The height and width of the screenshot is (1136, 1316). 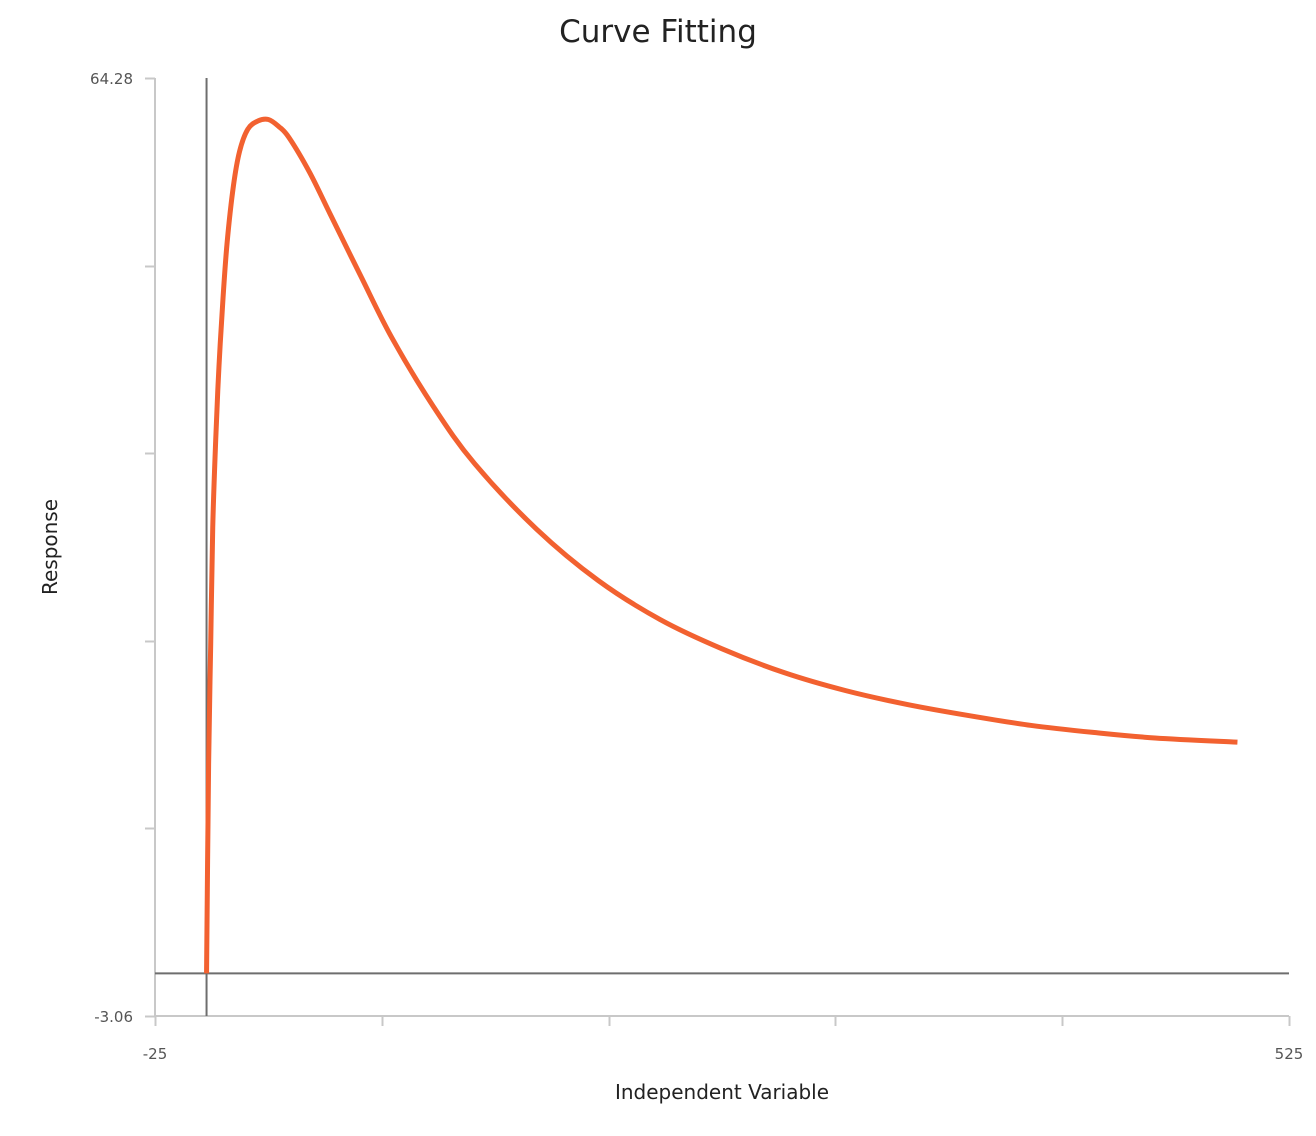 I want to click on y-axis-ticks, so click(x=150, y=547).